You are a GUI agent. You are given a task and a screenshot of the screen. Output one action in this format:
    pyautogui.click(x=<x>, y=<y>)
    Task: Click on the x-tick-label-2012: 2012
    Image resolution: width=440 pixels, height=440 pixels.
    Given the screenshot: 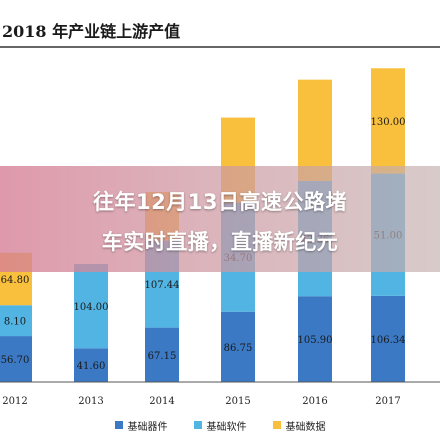 What is the action you would take?
    pyautogui.click(x=14, y=401)
    